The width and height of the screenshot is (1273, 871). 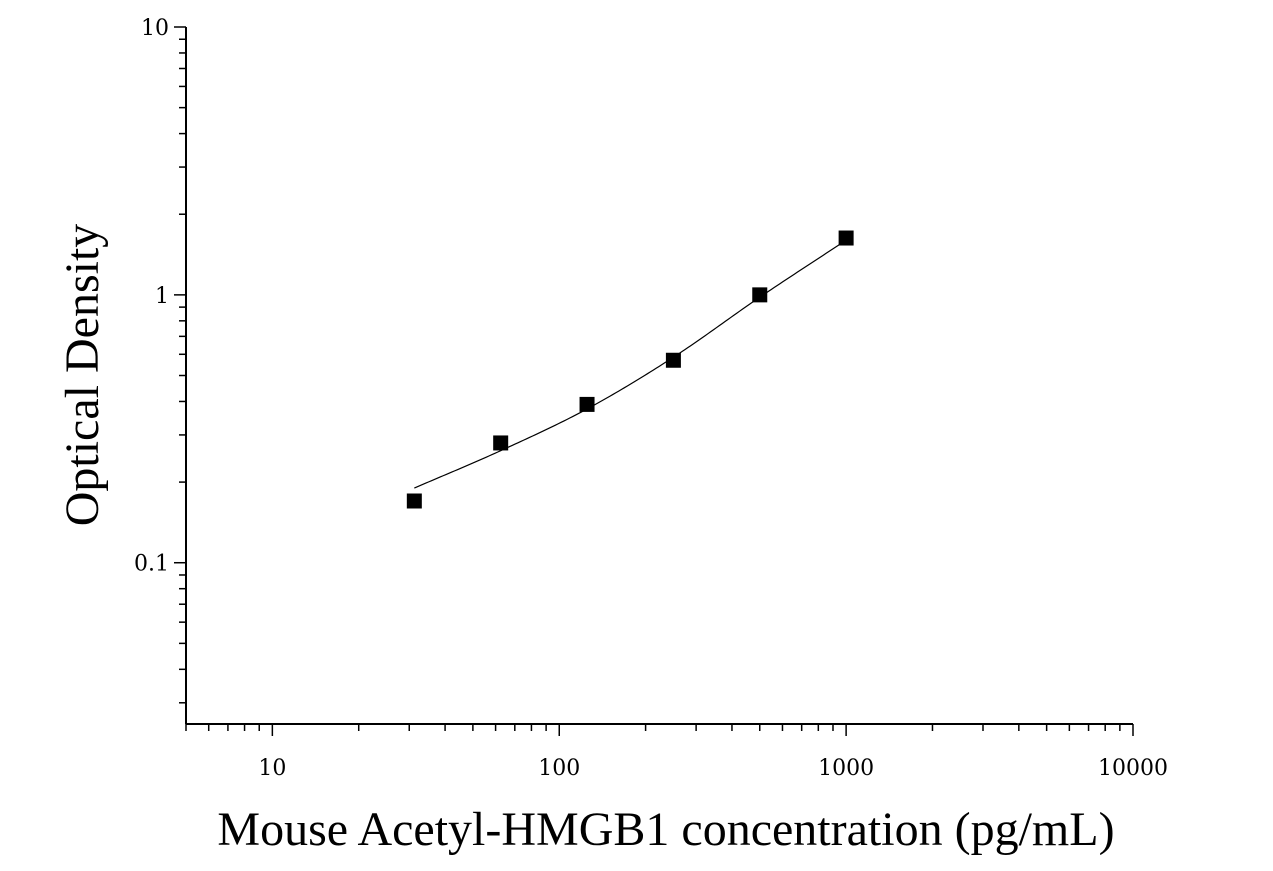 What do you see at coordinates (559, 768) in the screenshot?
I see `x-tick-label: 100` at bounding box center [559, 768].